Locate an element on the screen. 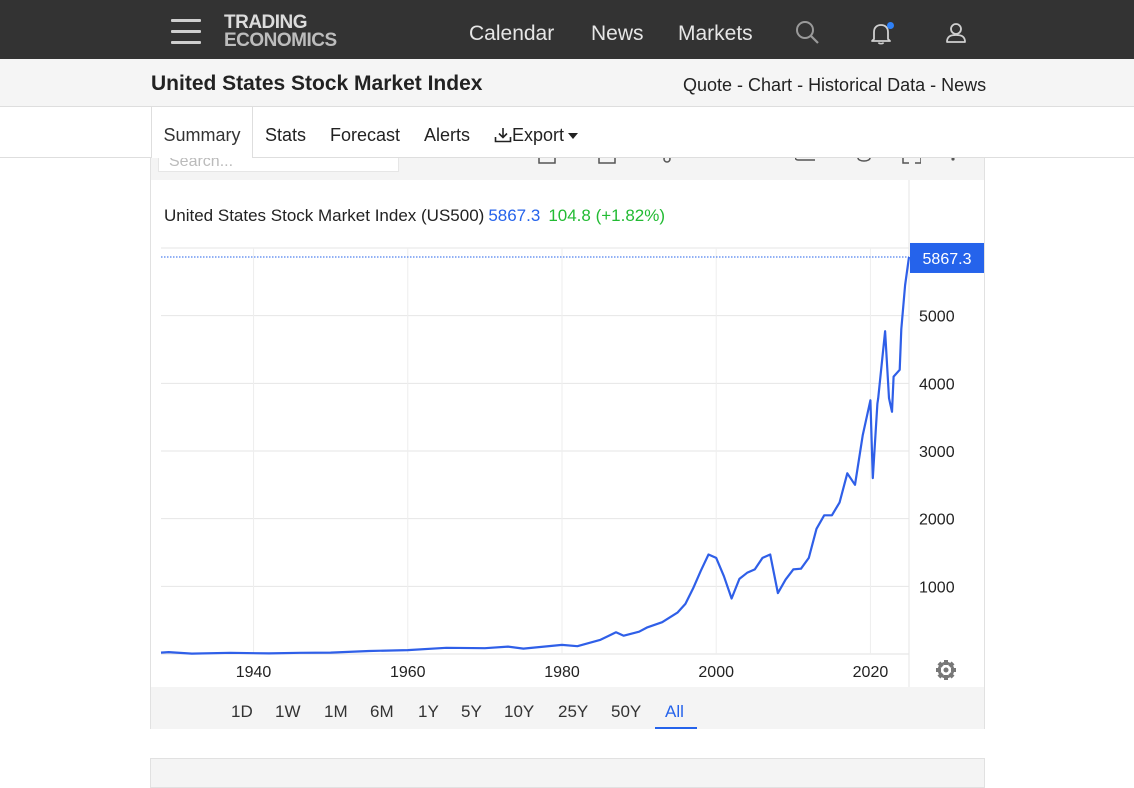  y-tick-label: 1000 is located at coordinates (937, 587).